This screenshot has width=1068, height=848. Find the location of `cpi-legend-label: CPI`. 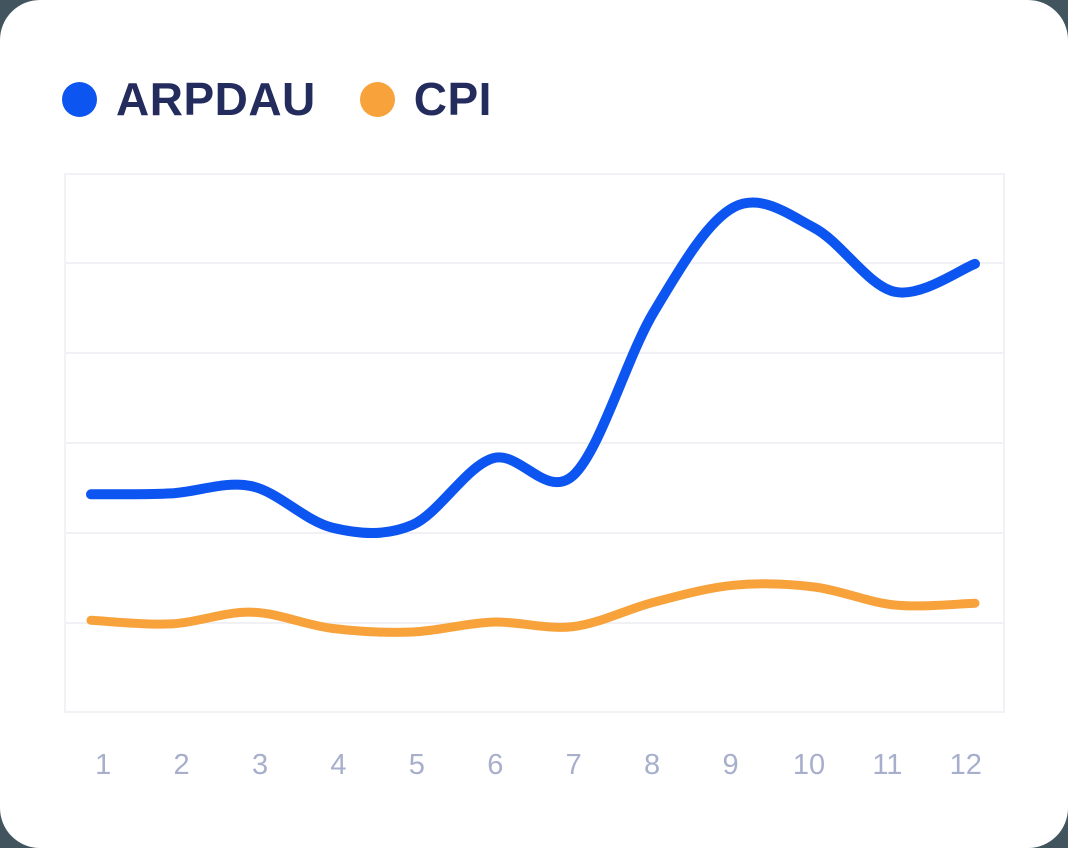

cpi-legend-label: CPI is located at coordinates (452, 99).